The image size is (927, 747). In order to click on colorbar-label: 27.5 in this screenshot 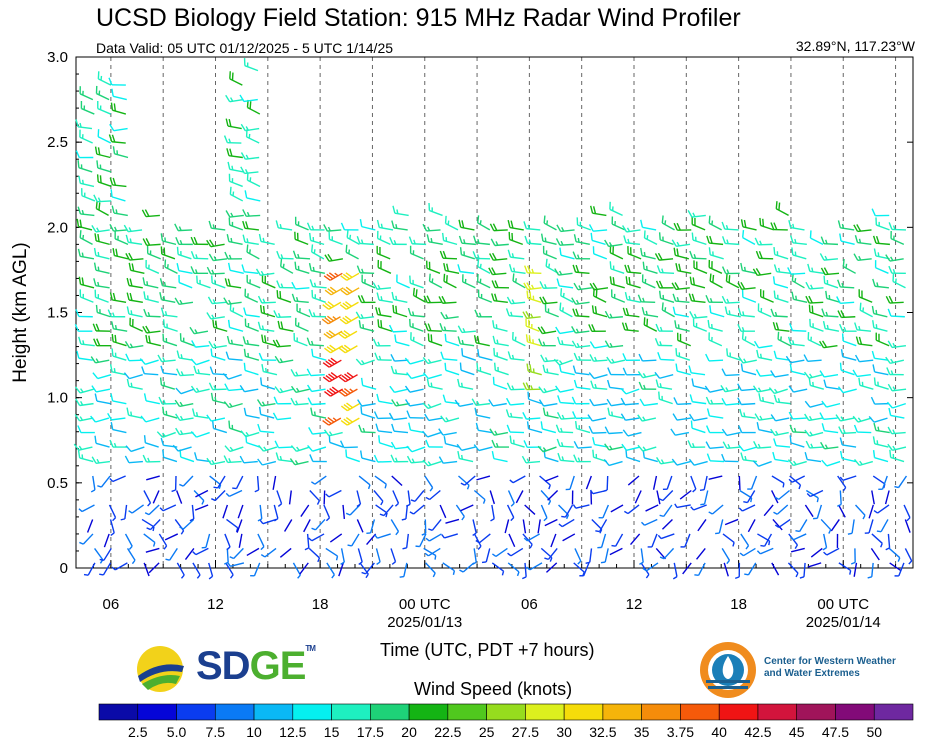, I will do `click(525, 732)`.